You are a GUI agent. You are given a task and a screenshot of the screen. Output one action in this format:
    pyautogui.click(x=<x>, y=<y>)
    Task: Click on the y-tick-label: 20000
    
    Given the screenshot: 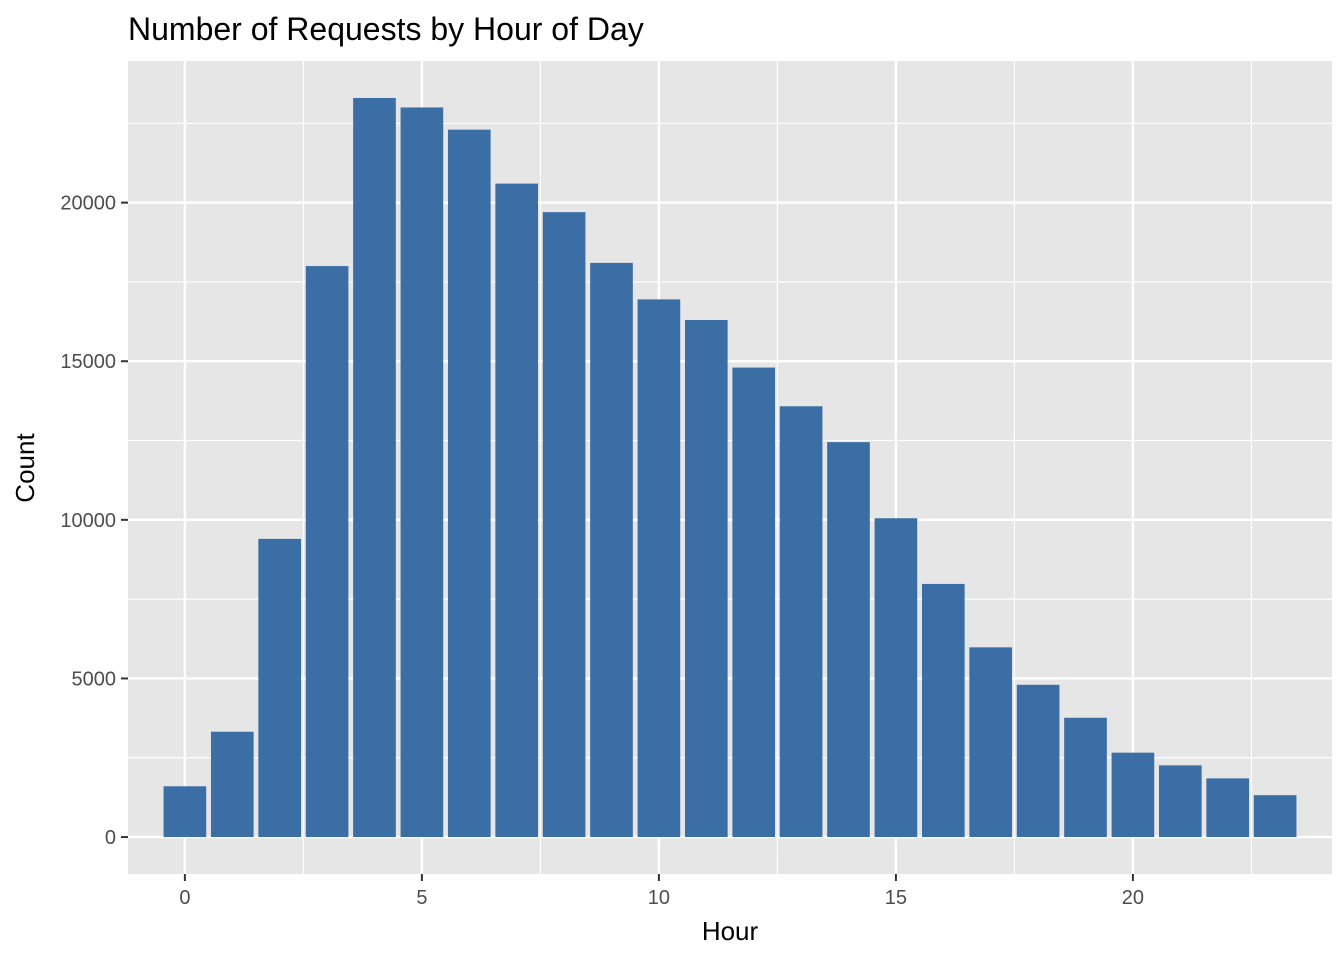 What is the action you would take?
    pyautogui.click(x=88, y=204)
    